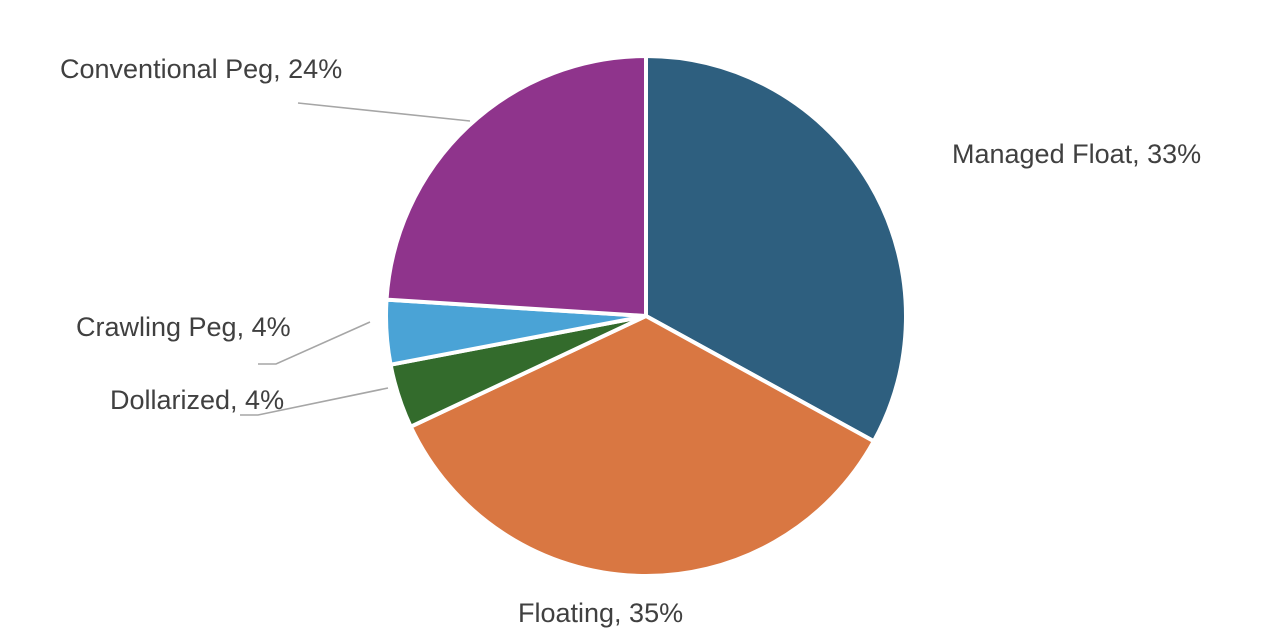 This screenshot has height=637, width=1280. Describe the element at coordinates (201, 69) in the screenshot. I see `data-label-conventional-peg: Conventional Peg, 24%` at that location.